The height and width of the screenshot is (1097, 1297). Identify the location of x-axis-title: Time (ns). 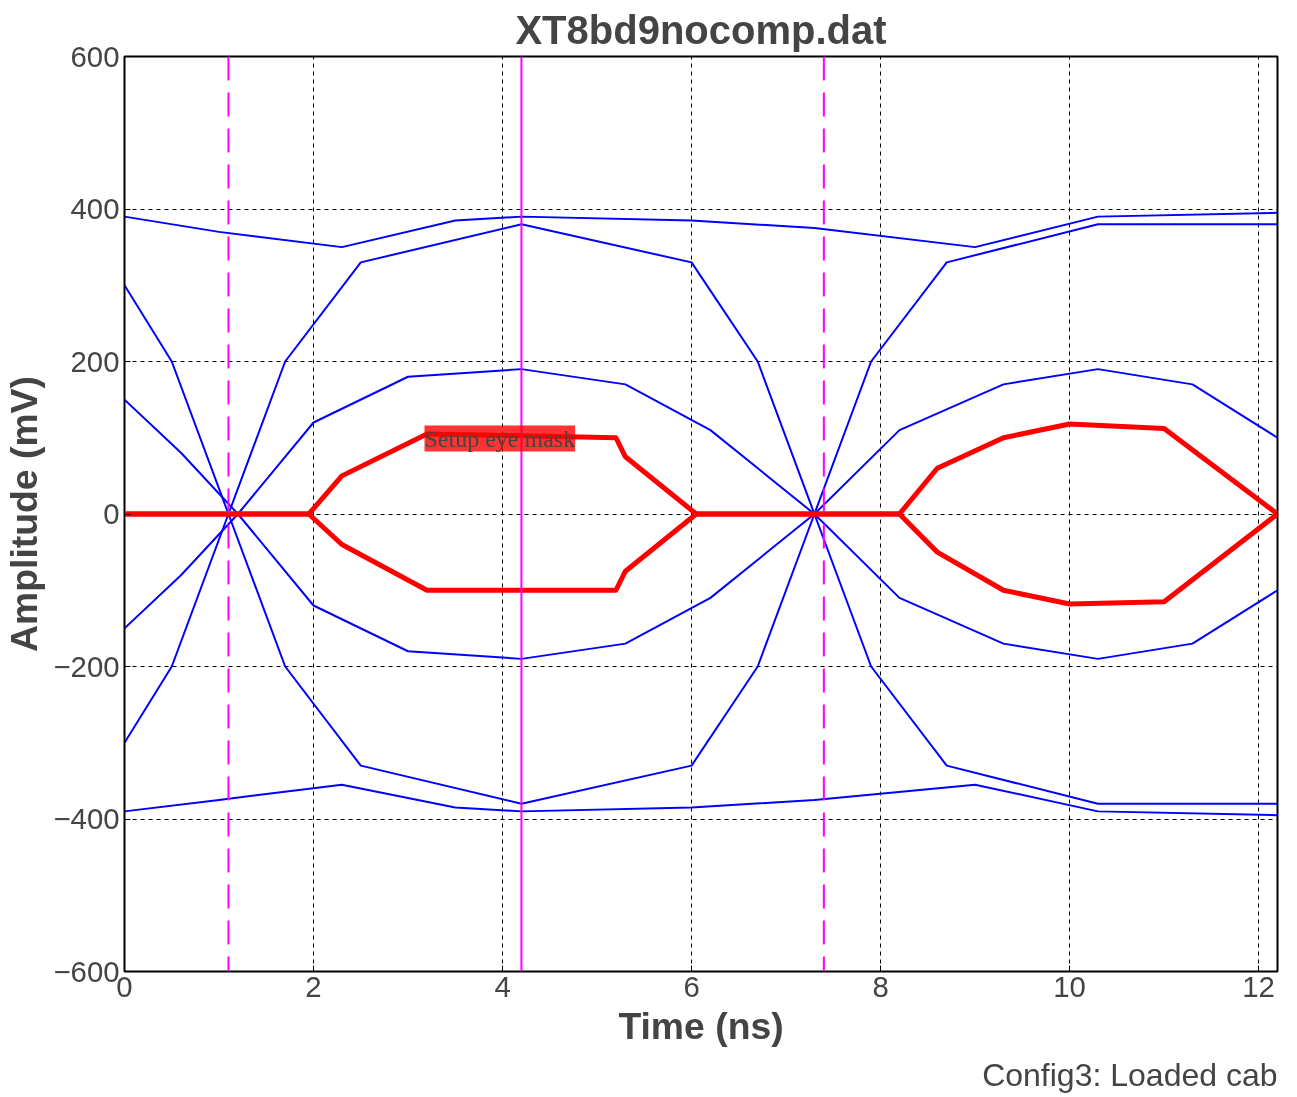
(701, 1025).